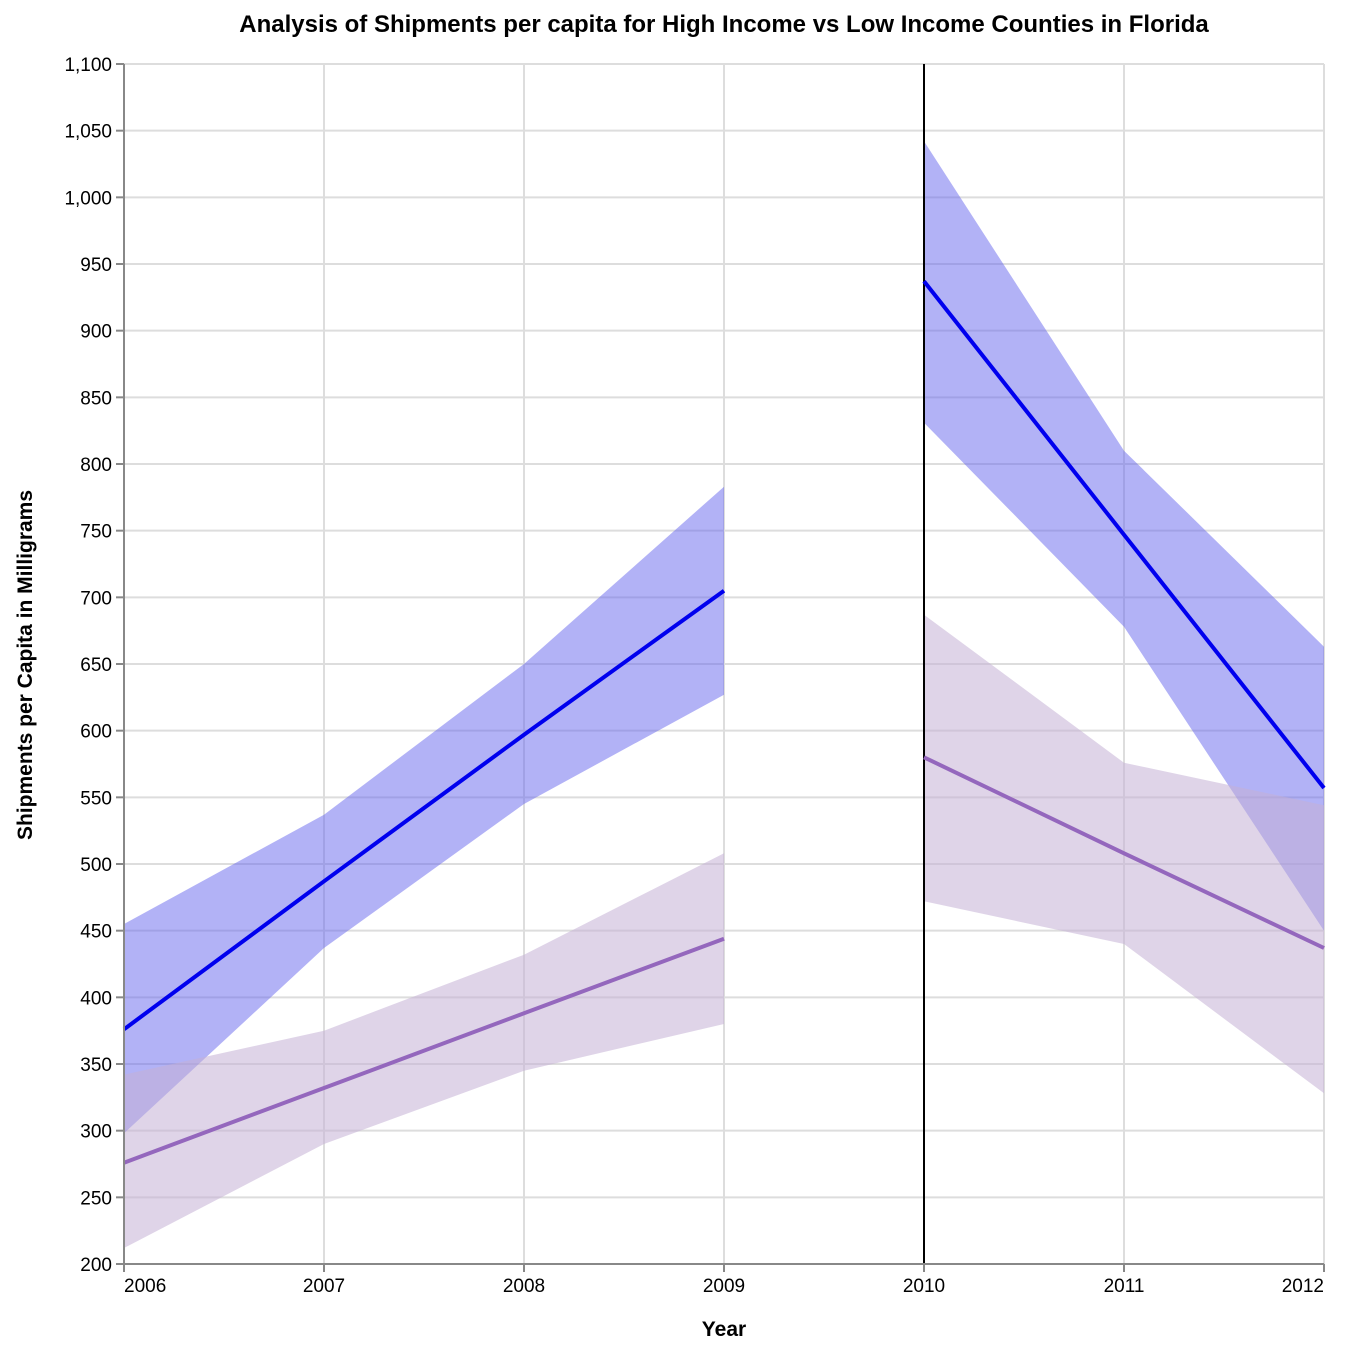  What do you see at coordinates (96, 1132) in the screenshot?
I see `y-tick-label: 300` at bounding box center [96, 1132].